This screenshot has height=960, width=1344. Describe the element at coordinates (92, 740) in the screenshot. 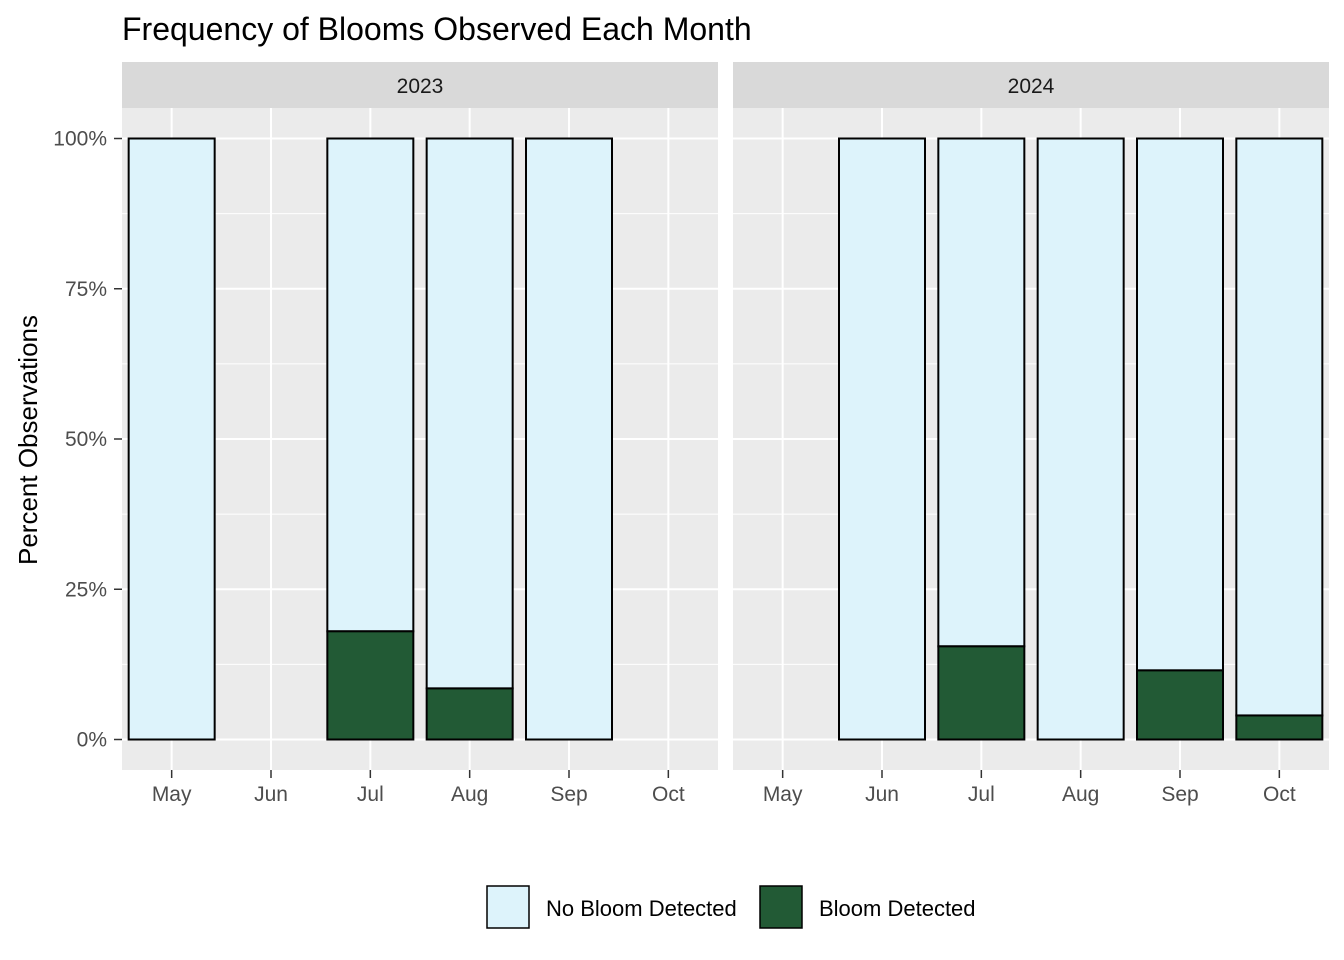

I see `y-tick-label: 0%` at that location.